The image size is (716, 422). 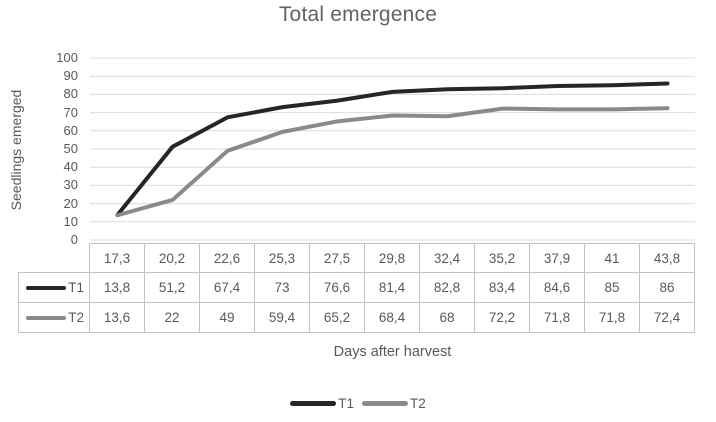 What do you see at coordinates (502, 318) in the screenshot?
I see `table-value-cell: 72,2` at bounding box center [502, 318].